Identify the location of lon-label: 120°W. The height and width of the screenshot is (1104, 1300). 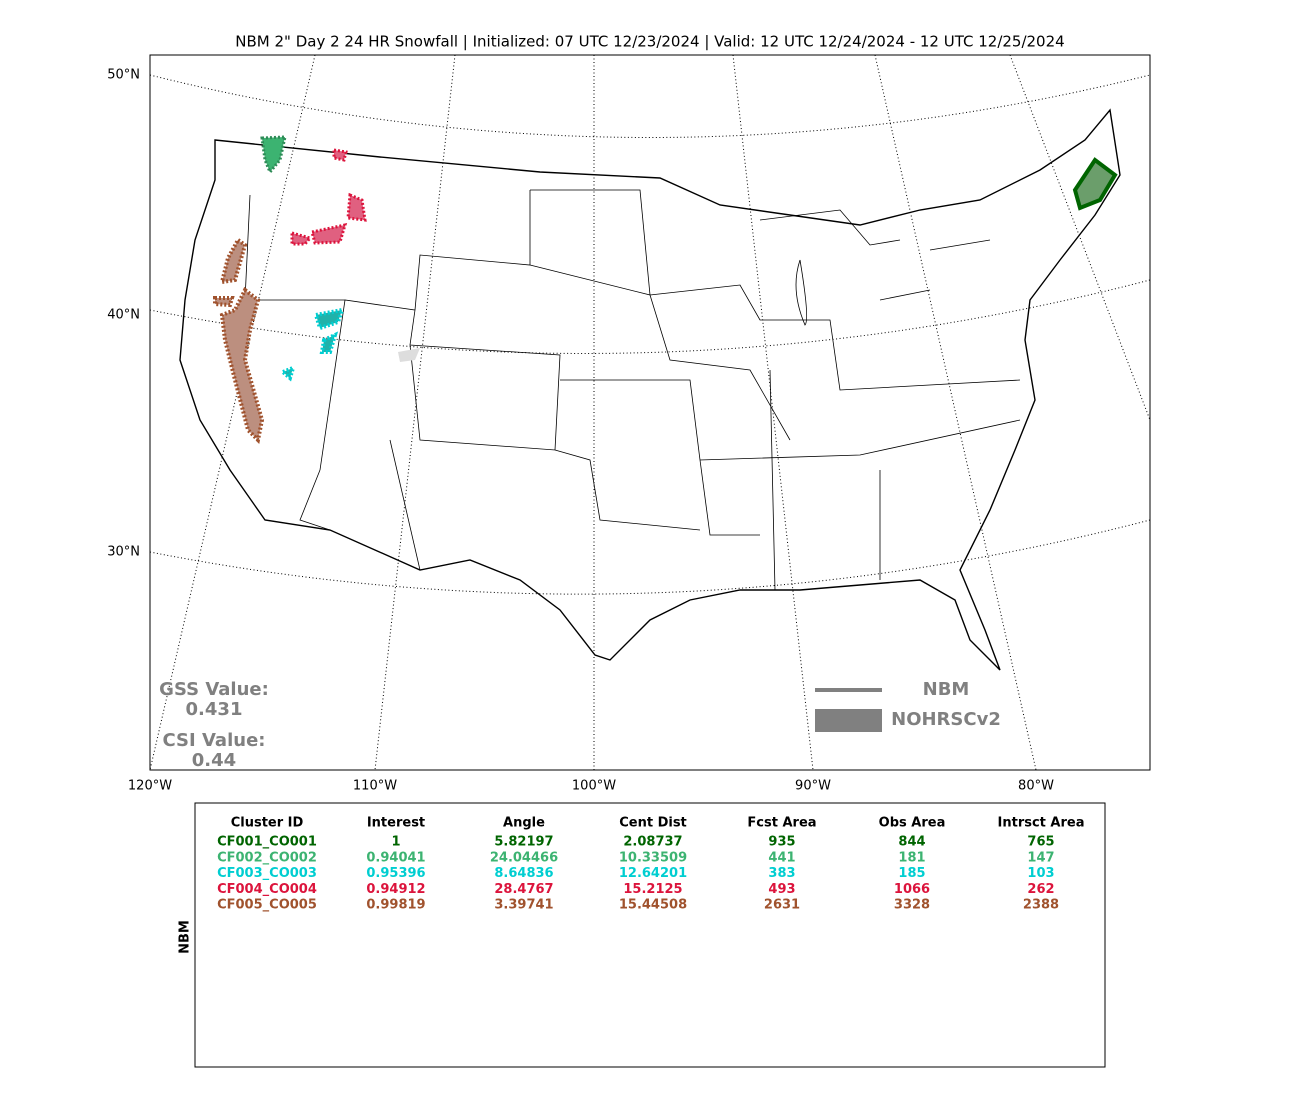
(150, 786).